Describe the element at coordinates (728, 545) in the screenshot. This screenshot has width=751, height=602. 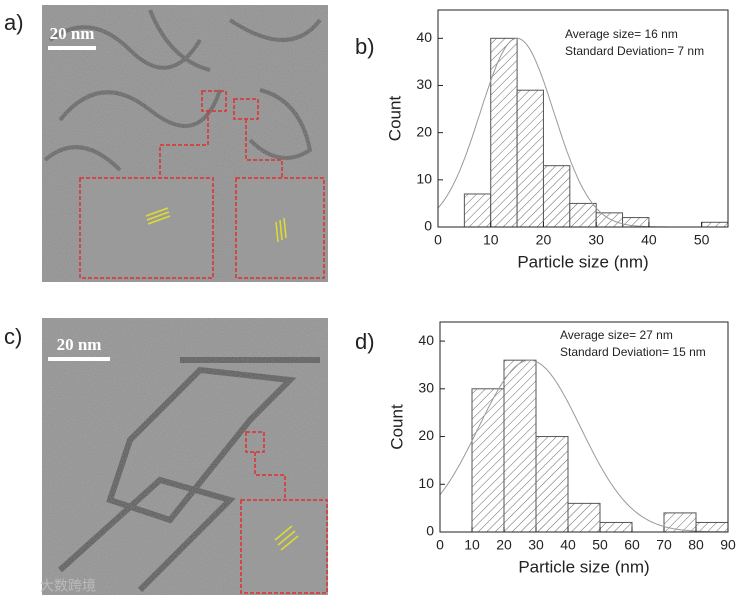
I see `x-tick-label: 90` at that location.